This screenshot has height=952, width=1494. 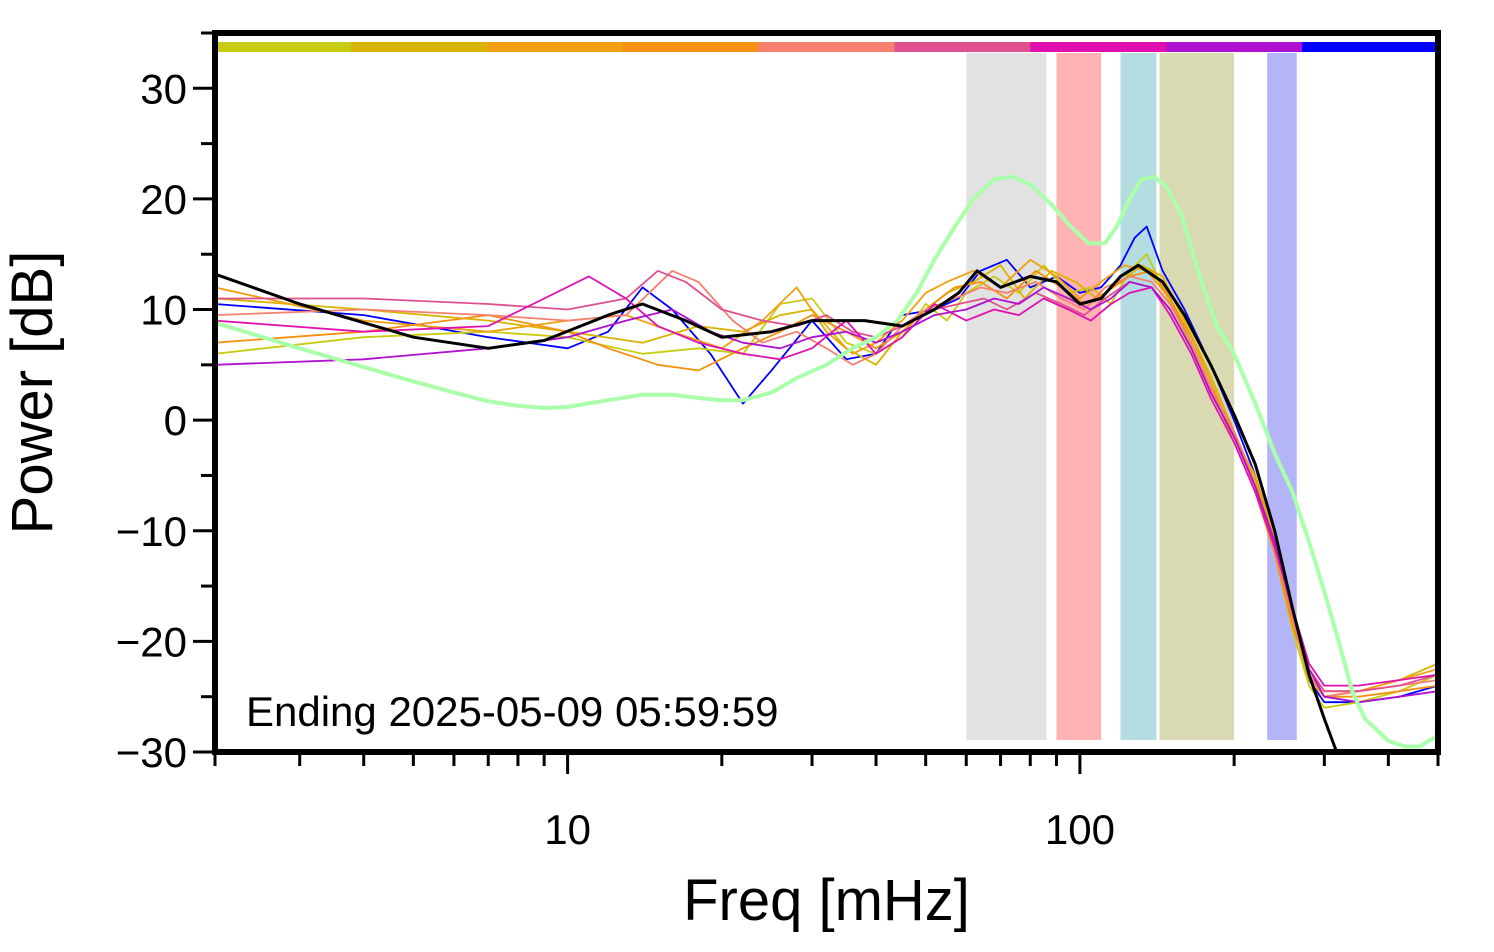 I want to click on y-tick-label: 30, so click(x=163, y=88).